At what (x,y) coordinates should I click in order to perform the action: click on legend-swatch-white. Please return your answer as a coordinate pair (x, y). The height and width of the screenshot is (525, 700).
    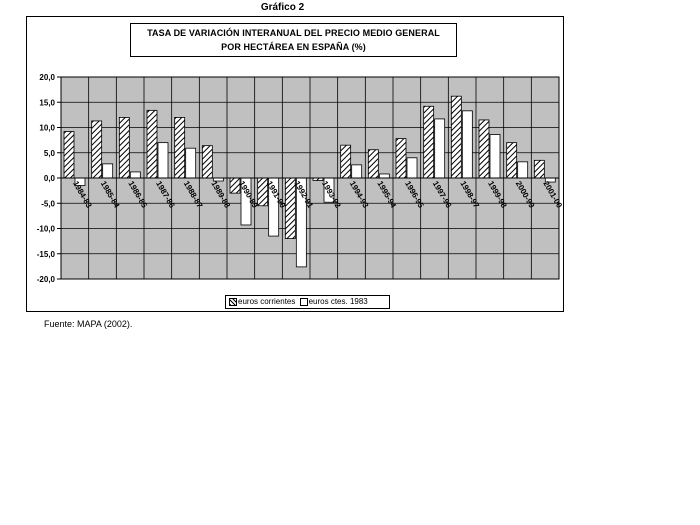
    Looking at the image, I should click on (303, 301).